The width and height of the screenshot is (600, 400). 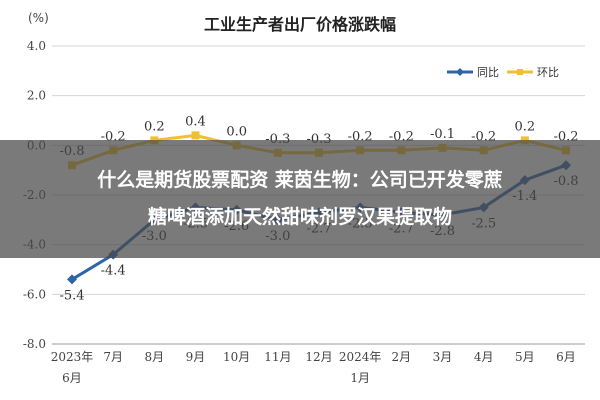 I want to click on x-tick-label-line2: 1月, so click(x=360, y=378).